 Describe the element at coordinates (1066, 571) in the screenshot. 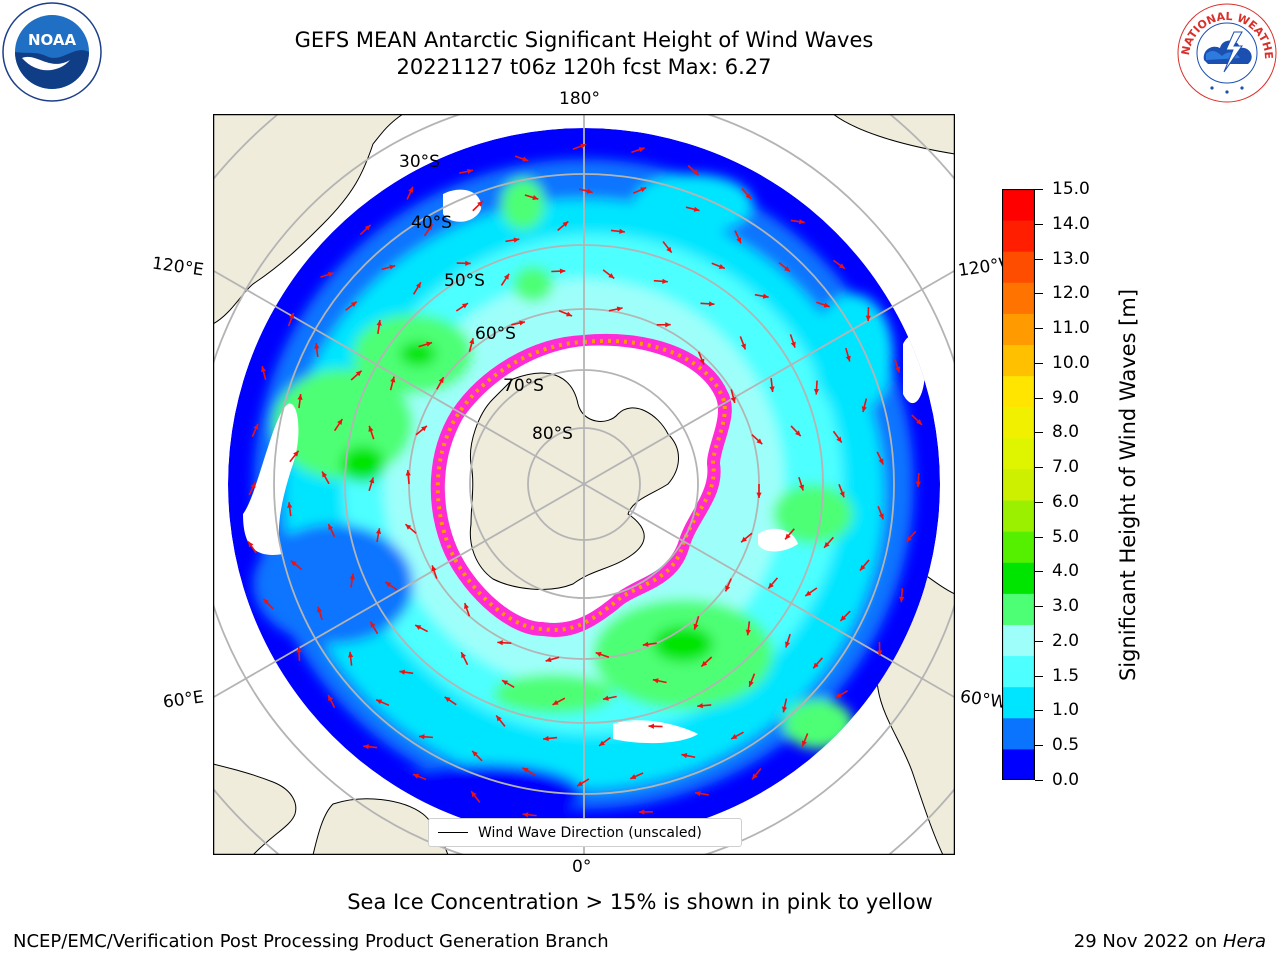

I see `colorbar-tick-label: 4.0` at that location.